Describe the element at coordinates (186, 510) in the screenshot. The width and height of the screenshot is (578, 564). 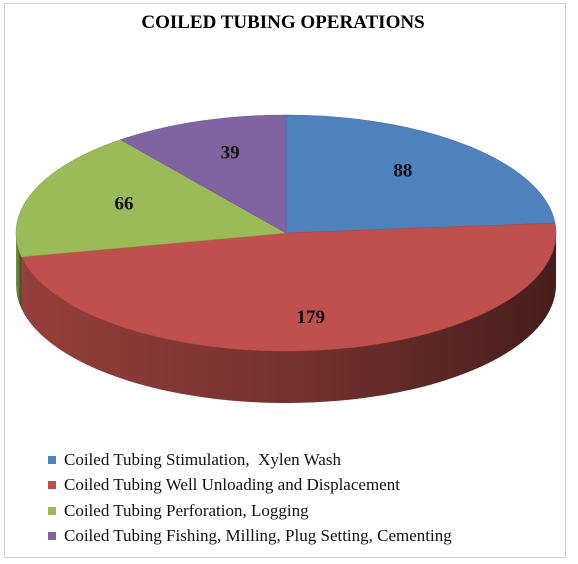
I see `legend-label-3: Coiled Tubing Perforation, Logging` at that location.